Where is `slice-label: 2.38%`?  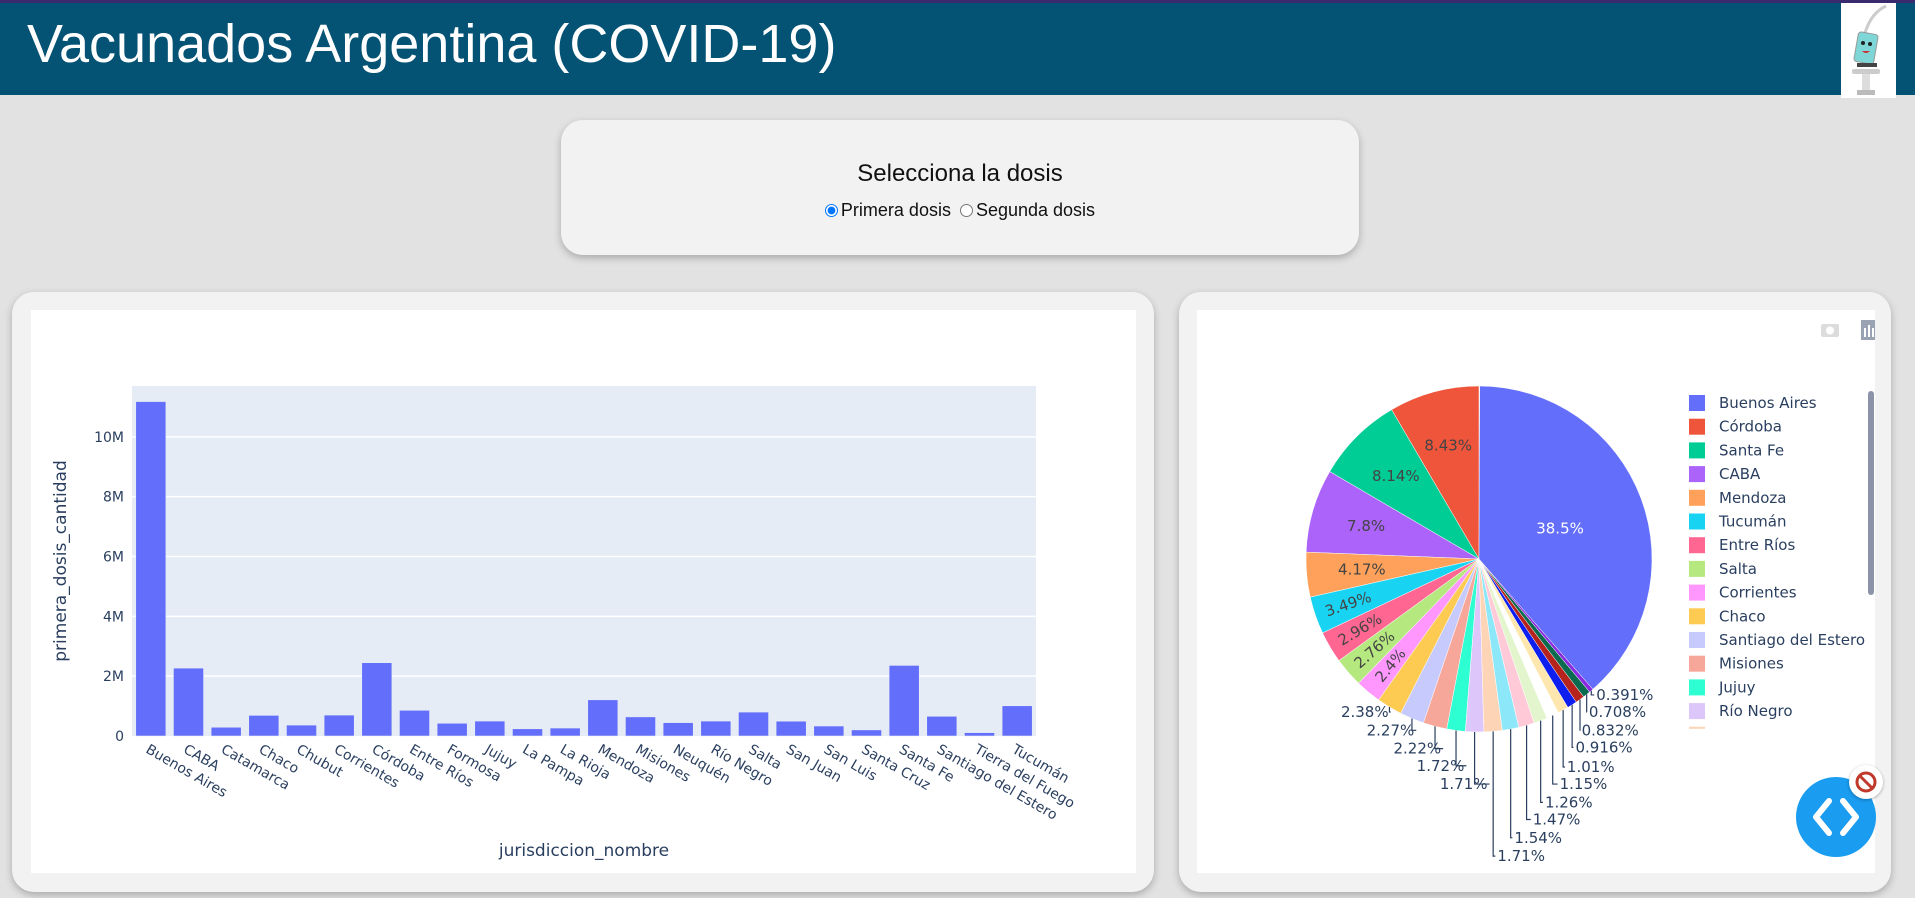 slice-label: 2.38% is located at coordinates (1365, 712).